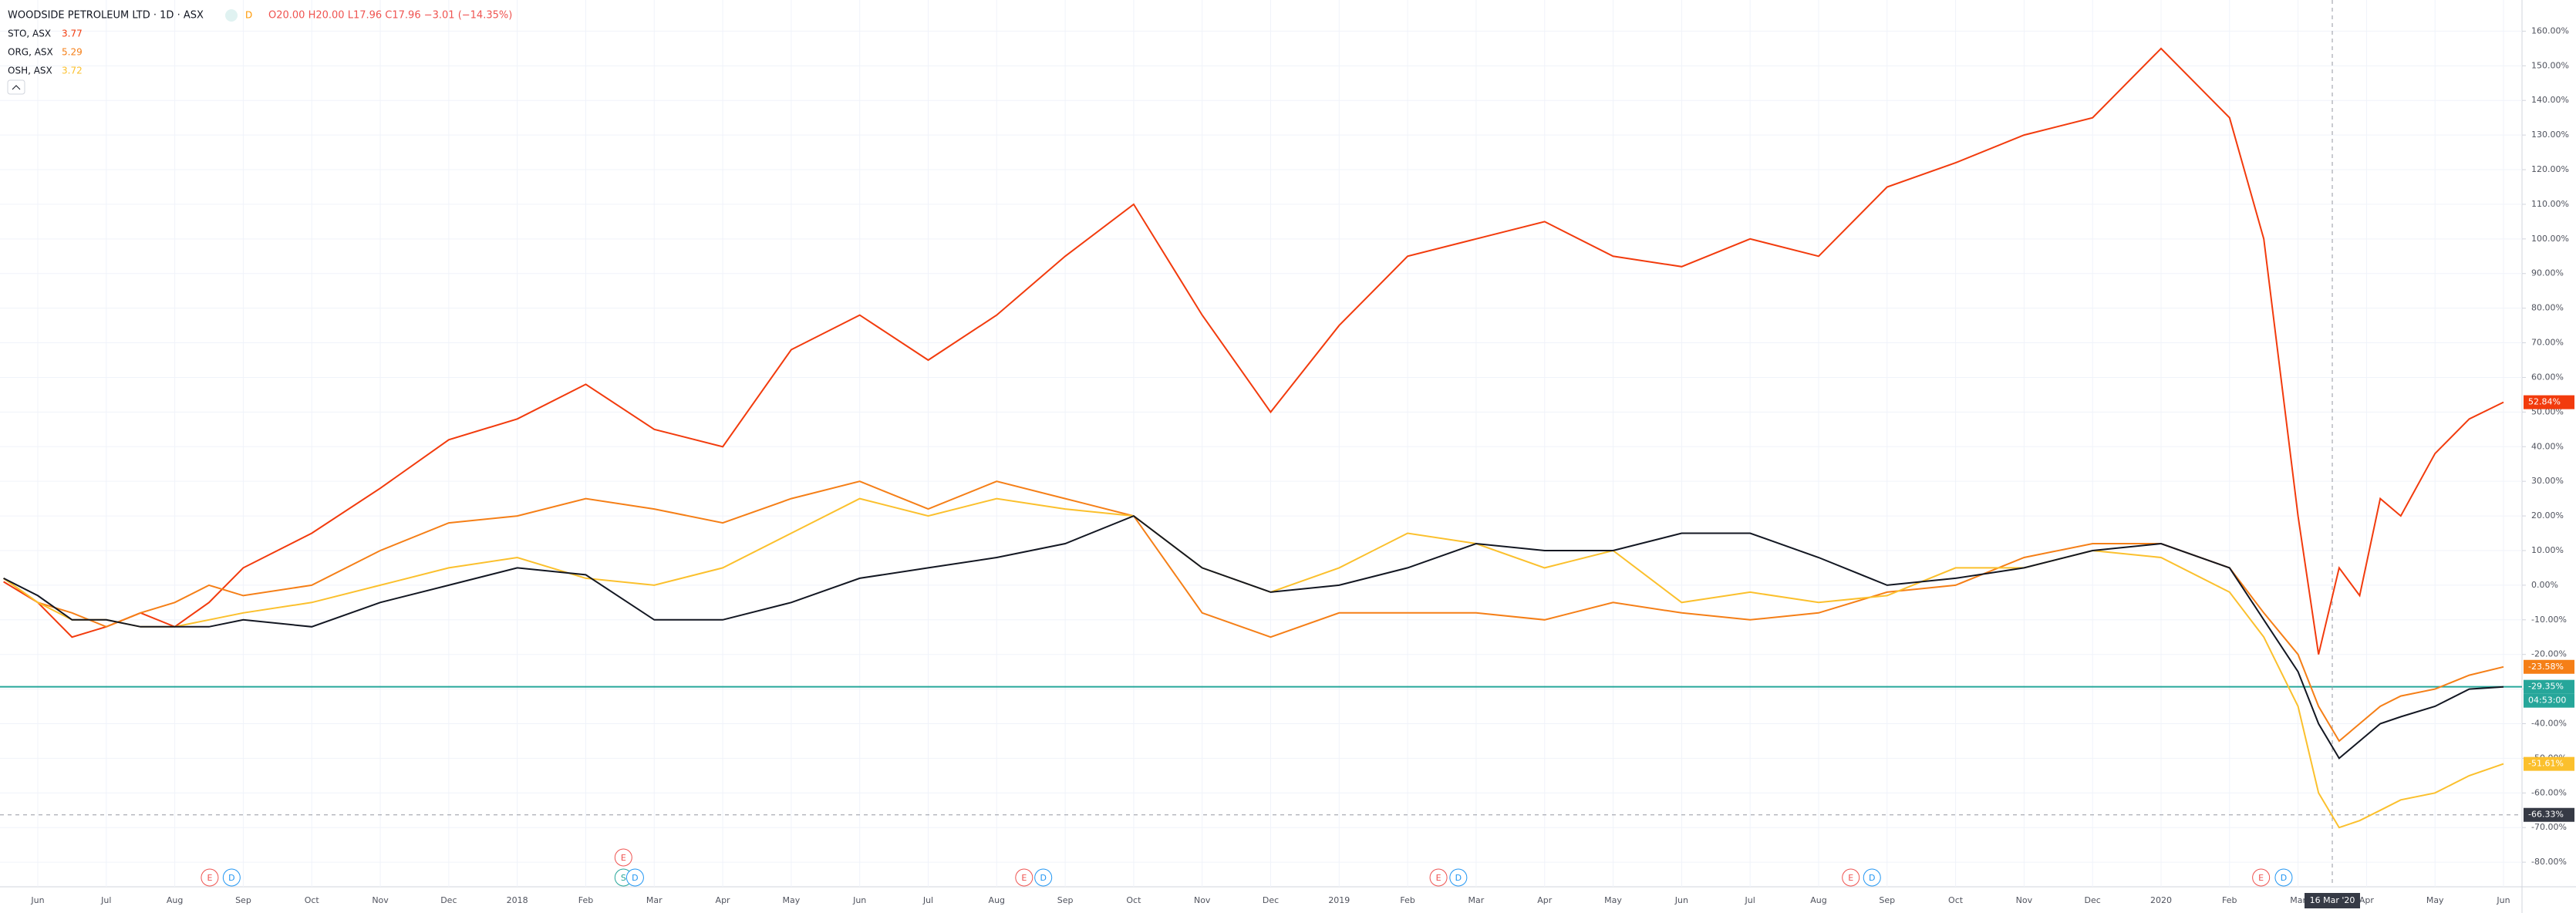 This screenshot has width=2576, height=913. Describe the element at coordinates (2550, 169) in the screenshot. I see `y-tick-label: 120.00%` at that location.